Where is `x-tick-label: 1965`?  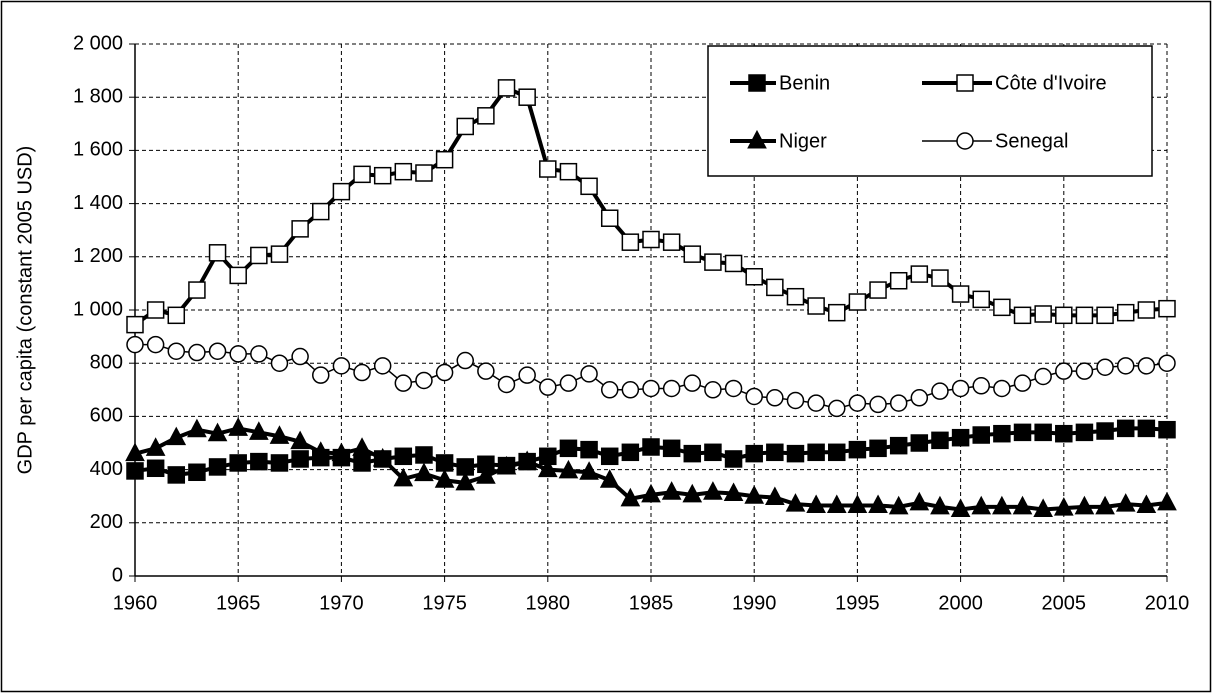 x-tick-label: 1965 is located at coordinates (238, 603).